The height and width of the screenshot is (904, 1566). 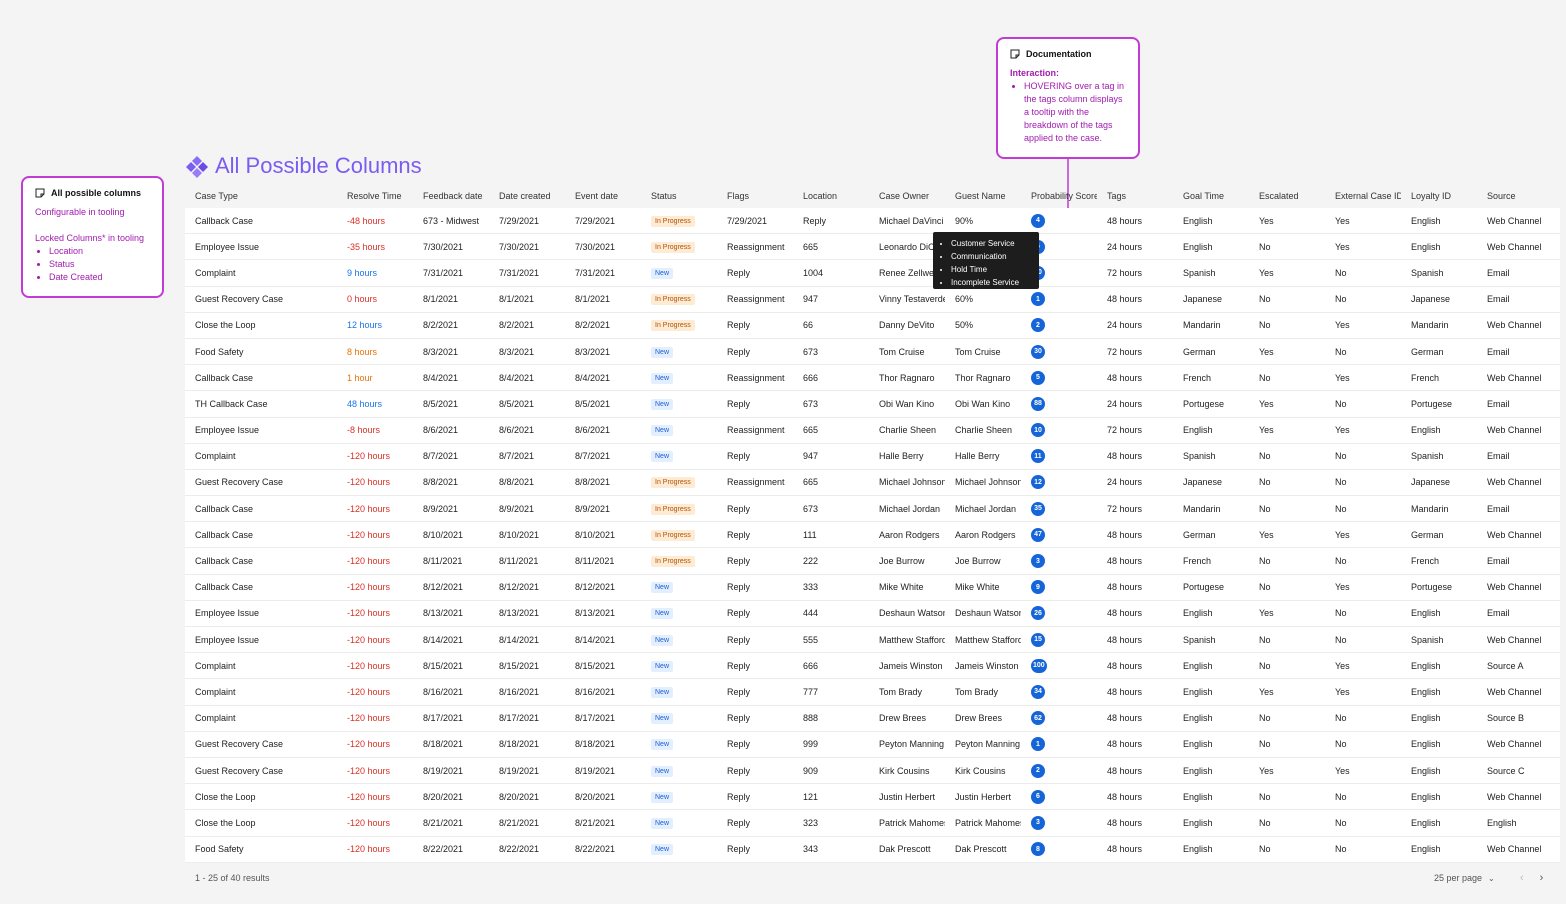 What do you see at coordinates (1059, 613) in the screenshot?
I see `cell-probability-score: 26` at bounding box center [1059, 613].